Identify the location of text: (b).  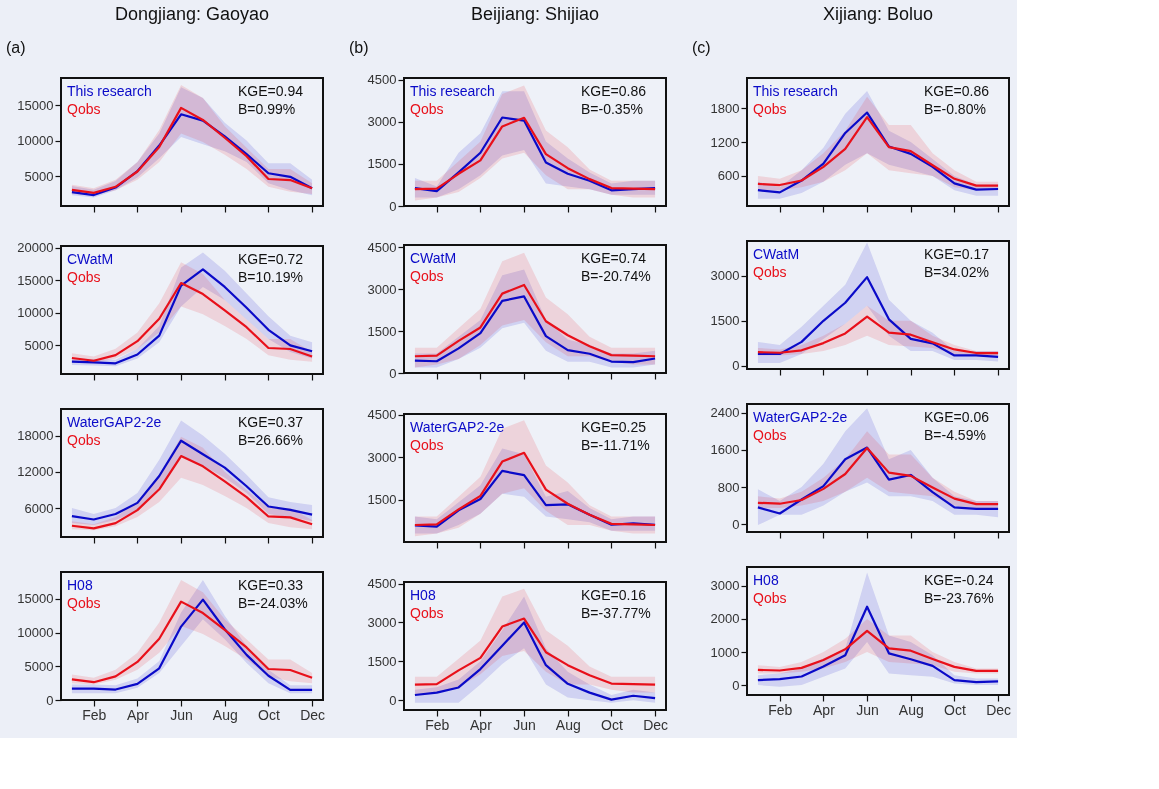
(359, 47).